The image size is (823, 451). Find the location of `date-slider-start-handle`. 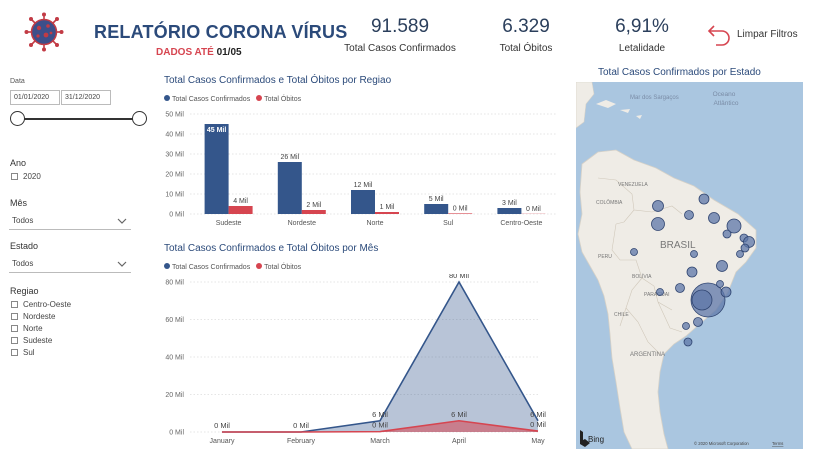

date-slider-start-handle is located at coordinates (17, 118).